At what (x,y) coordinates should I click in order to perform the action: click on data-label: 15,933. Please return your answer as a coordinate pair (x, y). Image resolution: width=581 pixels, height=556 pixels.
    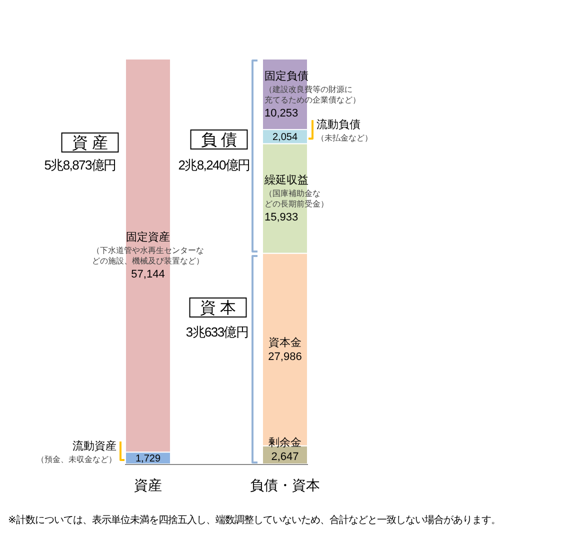
    Looking at the image, I should click on (281, 217).